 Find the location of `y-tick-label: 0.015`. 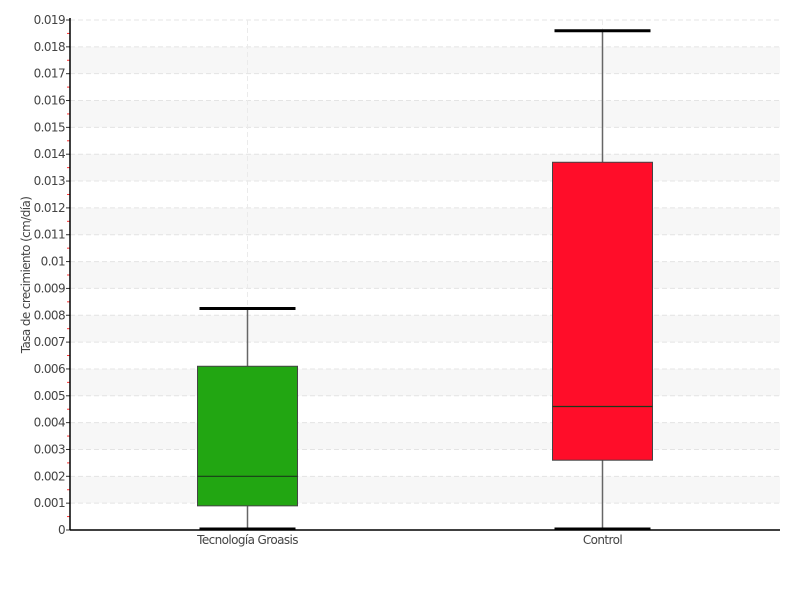

y-tick-label: 0.015 is located at coordinates (49, 127).